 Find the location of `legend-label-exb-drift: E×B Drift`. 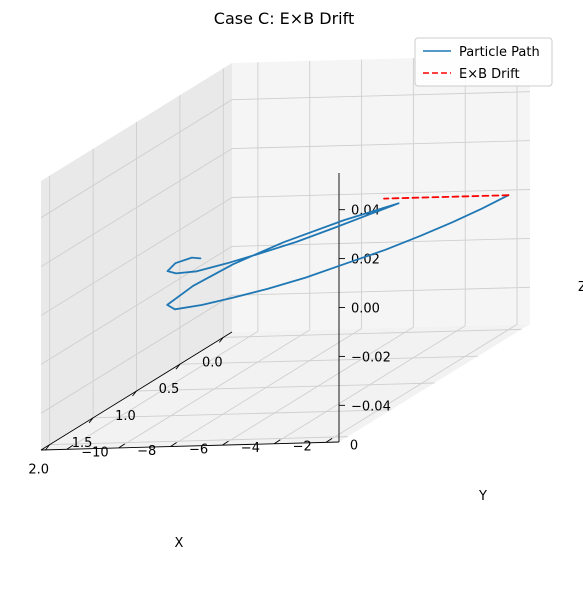

legend-label-exb-drift: E×B Drift is located at coordinates (489, 74).